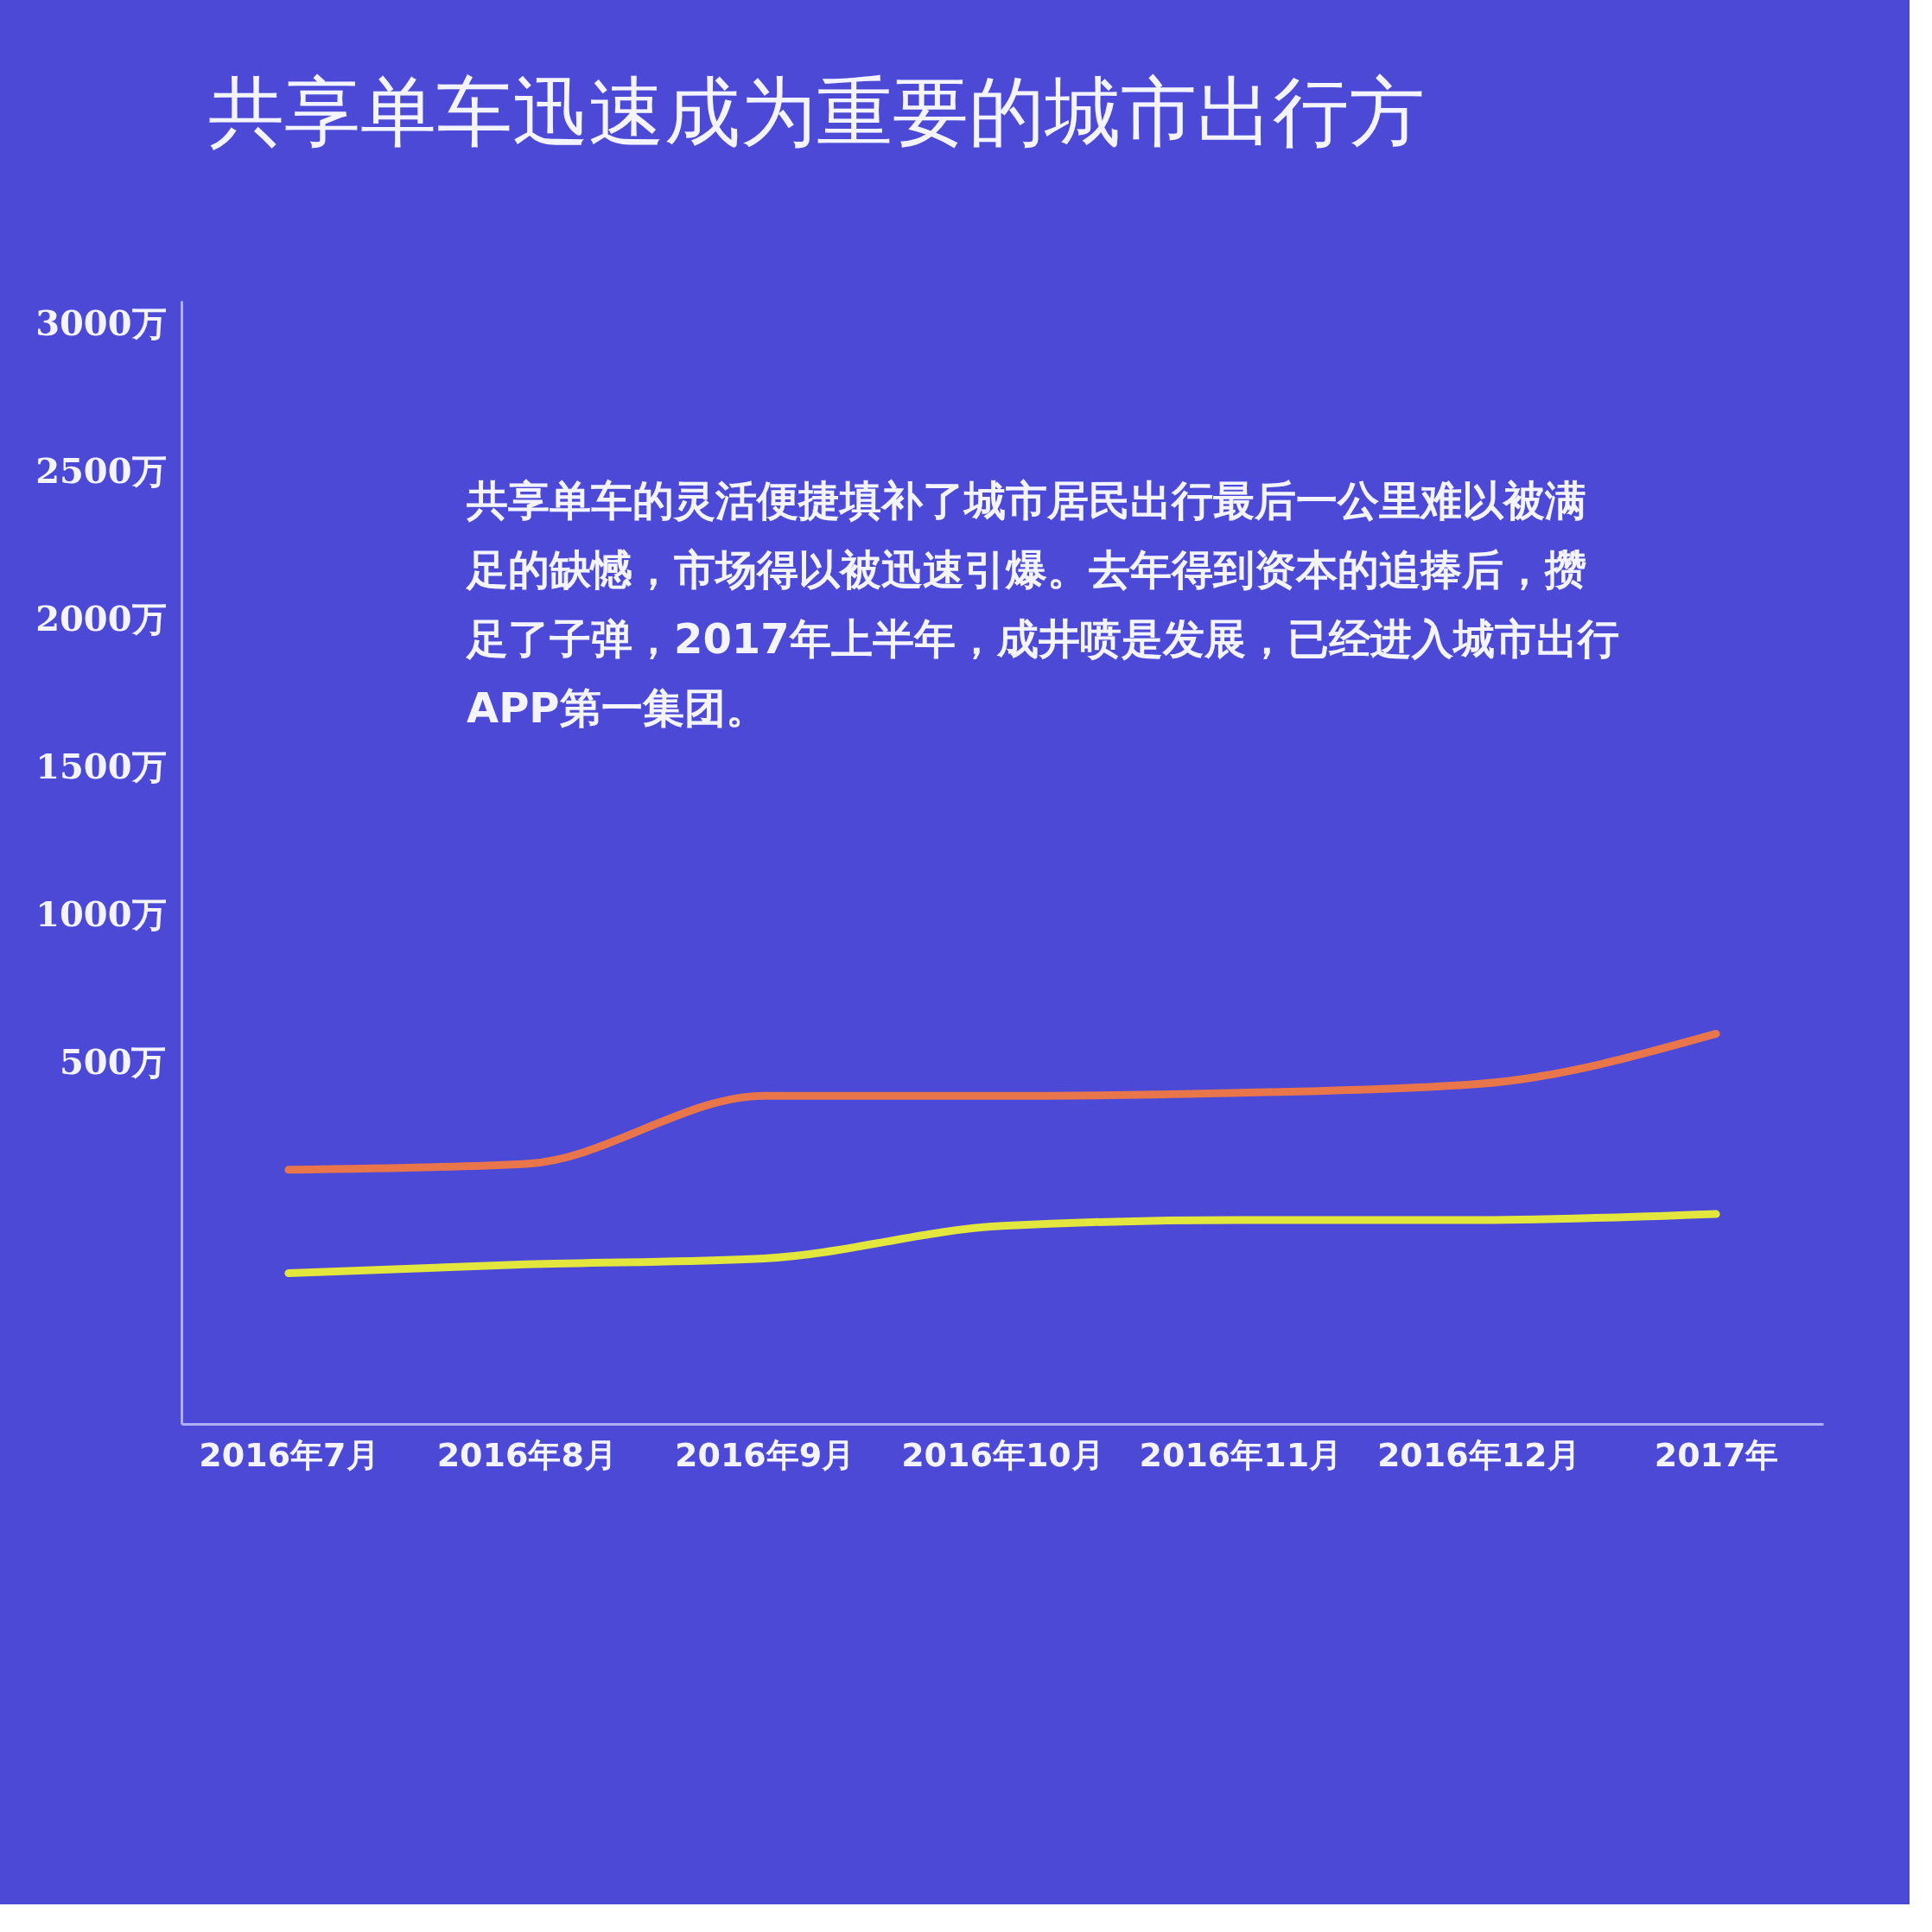 The height and width of the screenshot is (1932, 1932). Describe the element at coordinates (816, 112) in the screenshot. I see `chart-title: 共享单车迅速成为重要的城市出行方` at that location.